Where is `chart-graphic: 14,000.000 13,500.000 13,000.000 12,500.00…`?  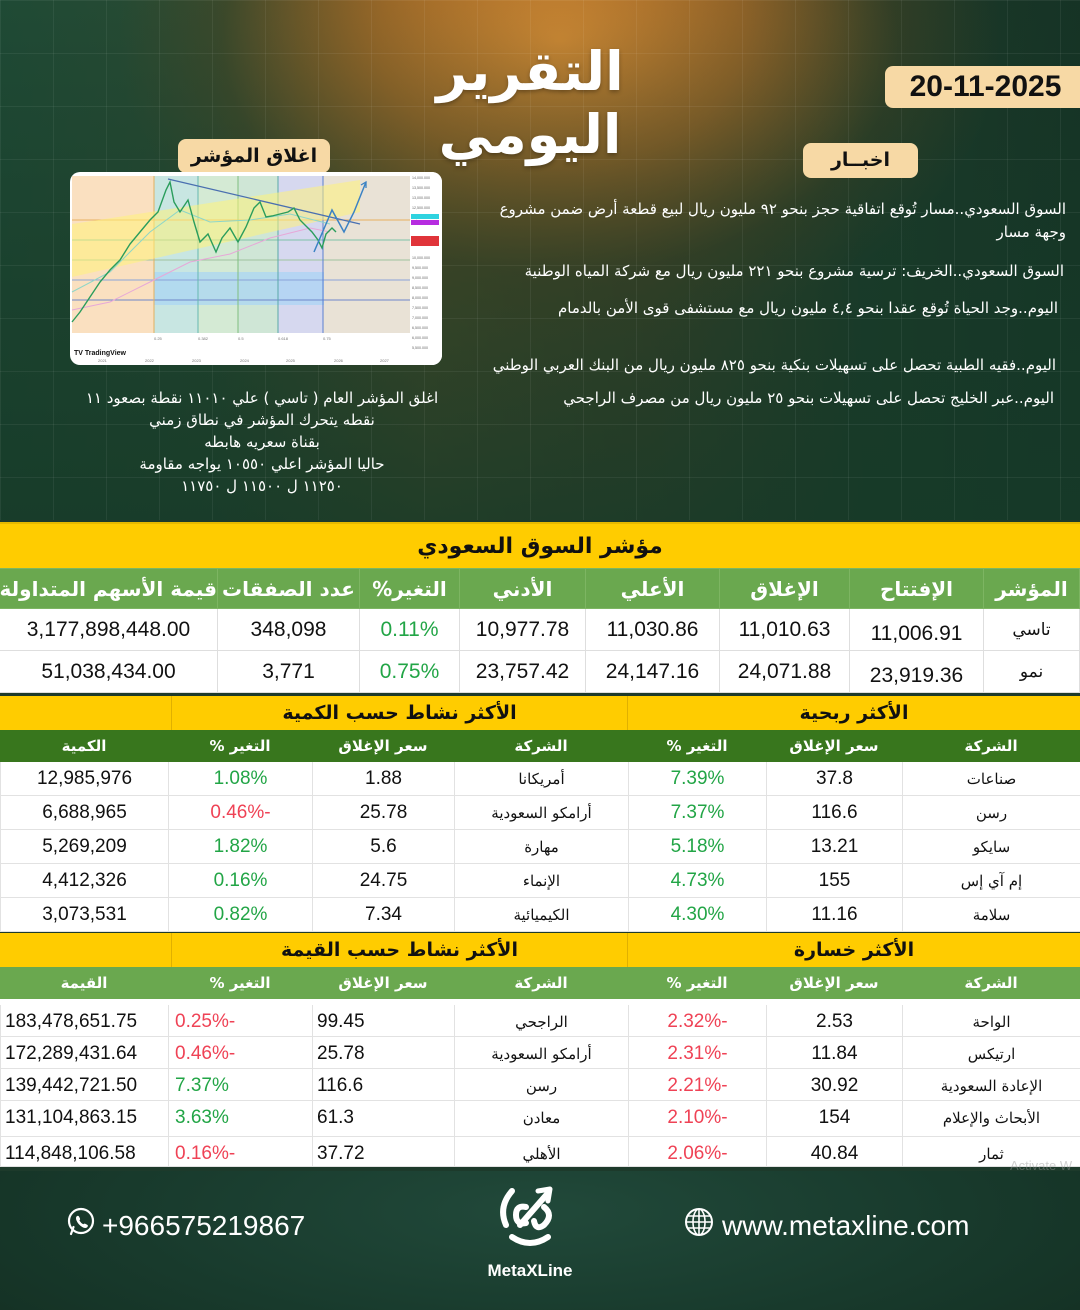
chart-graphic: 14,000.000 13,500.000 13,000.000 12,500.00… is located at coordinates (256, 268).